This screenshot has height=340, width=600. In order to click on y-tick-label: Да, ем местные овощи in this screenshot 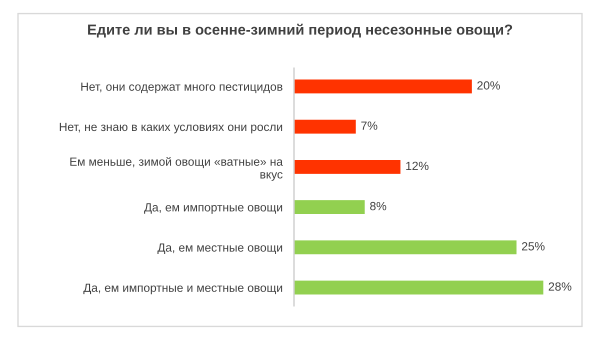, I will do `click(219, 248)`.